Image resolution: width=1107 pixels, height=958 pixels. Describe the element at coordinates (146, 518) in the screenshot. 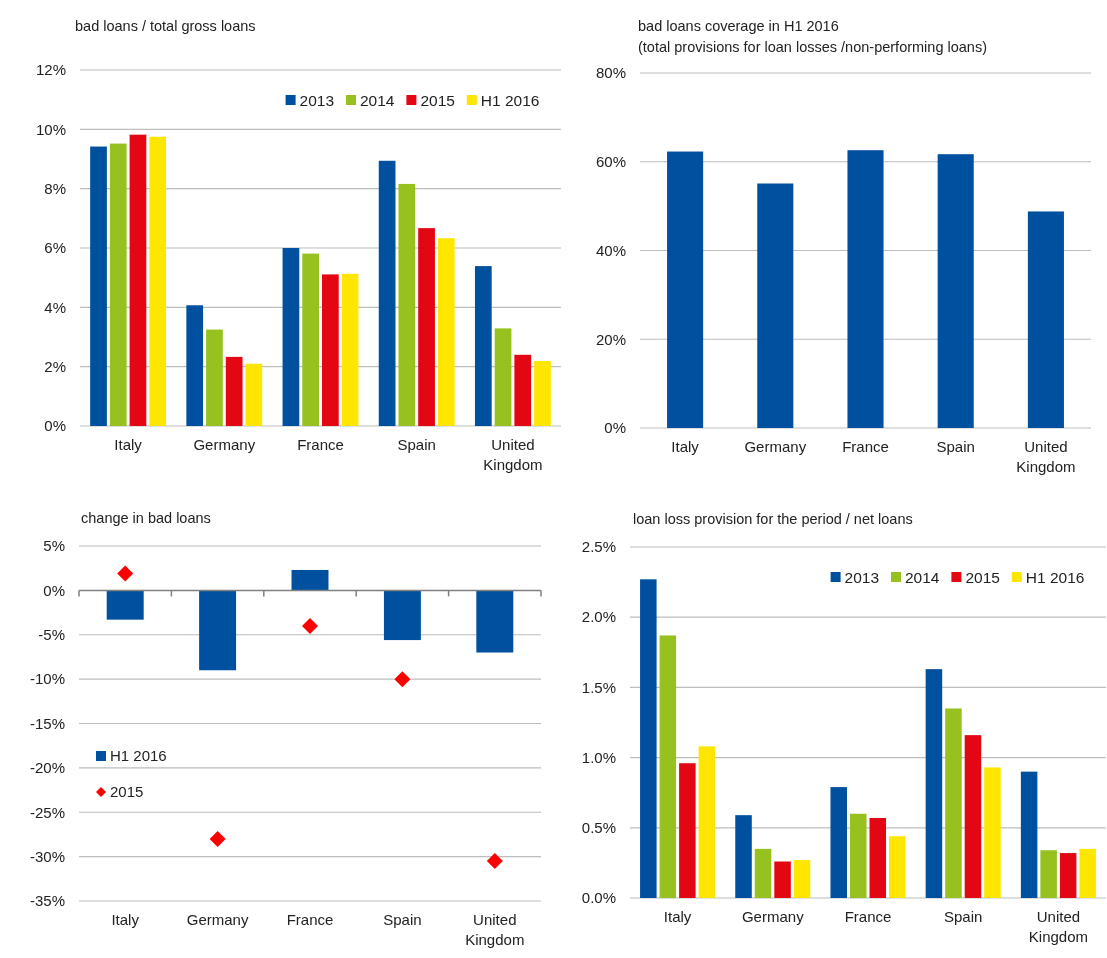

I see `chart-title: change in bad loans` at that location.